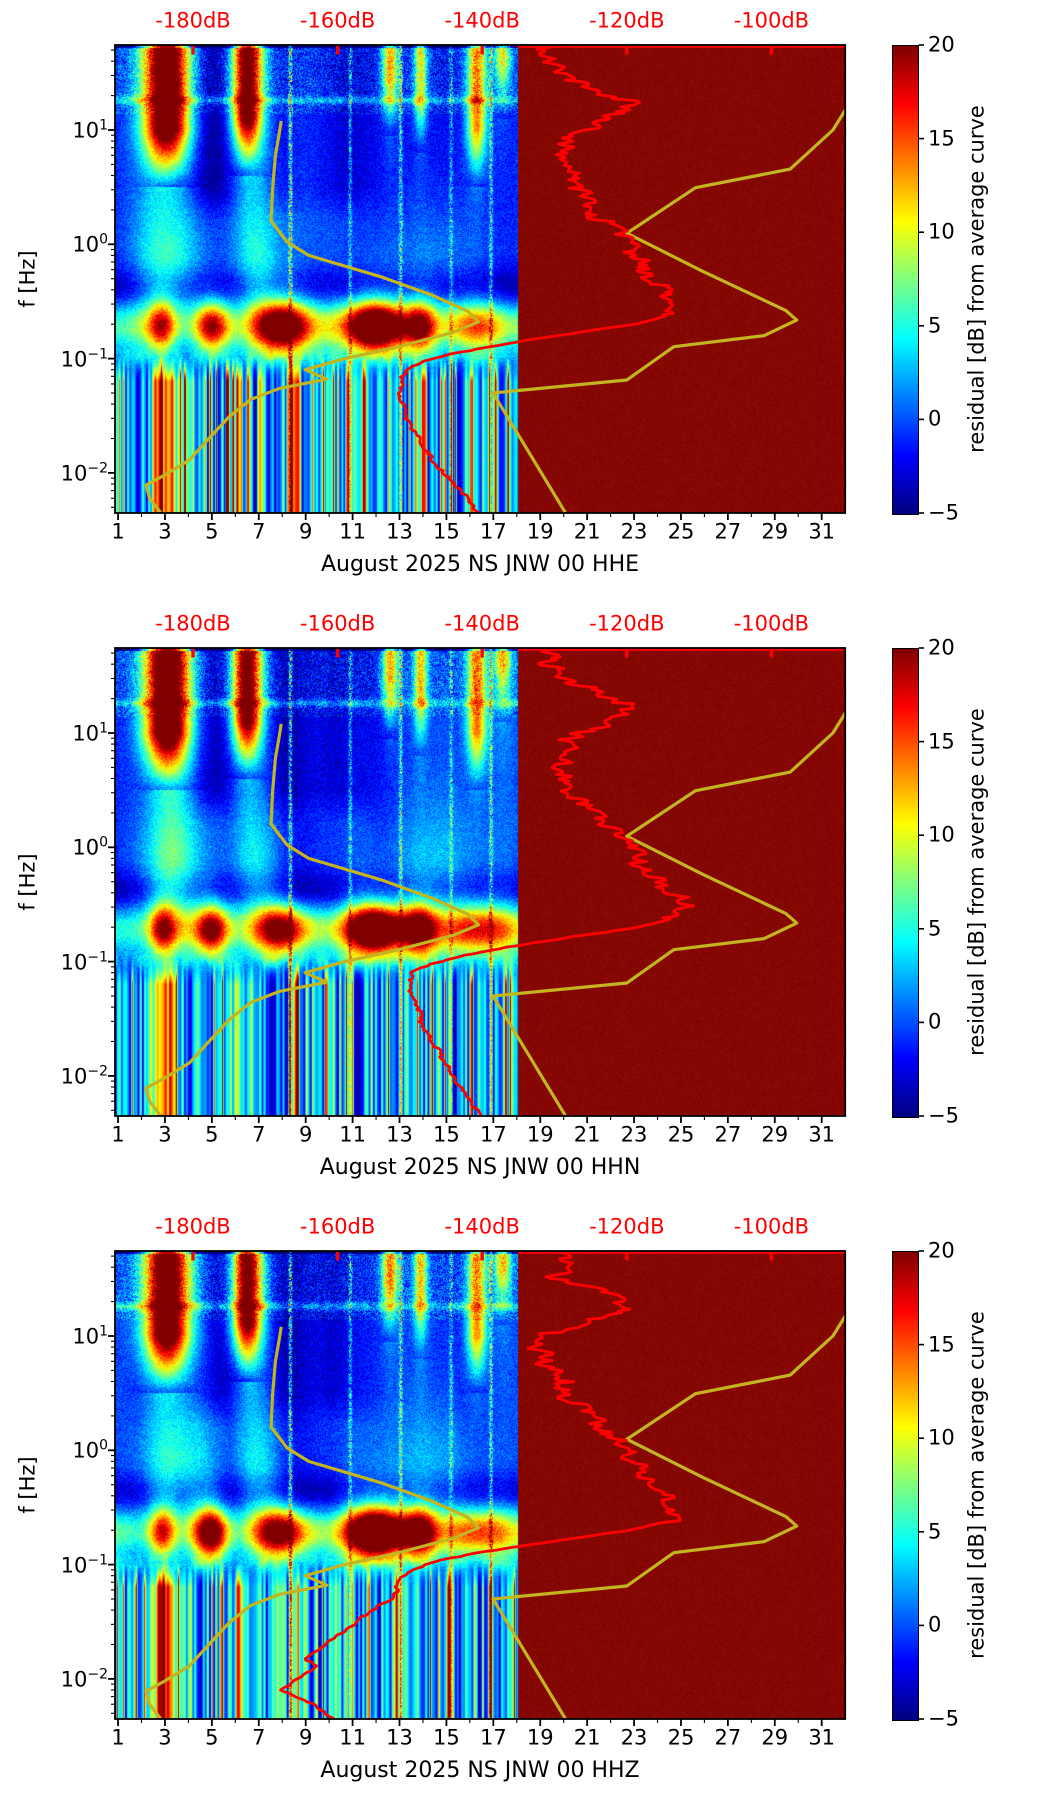 This screenshot has width=1052, height=1806. Describe the element at coordinates (905, 280) in the screenshot. I see `colorbar` at that location.